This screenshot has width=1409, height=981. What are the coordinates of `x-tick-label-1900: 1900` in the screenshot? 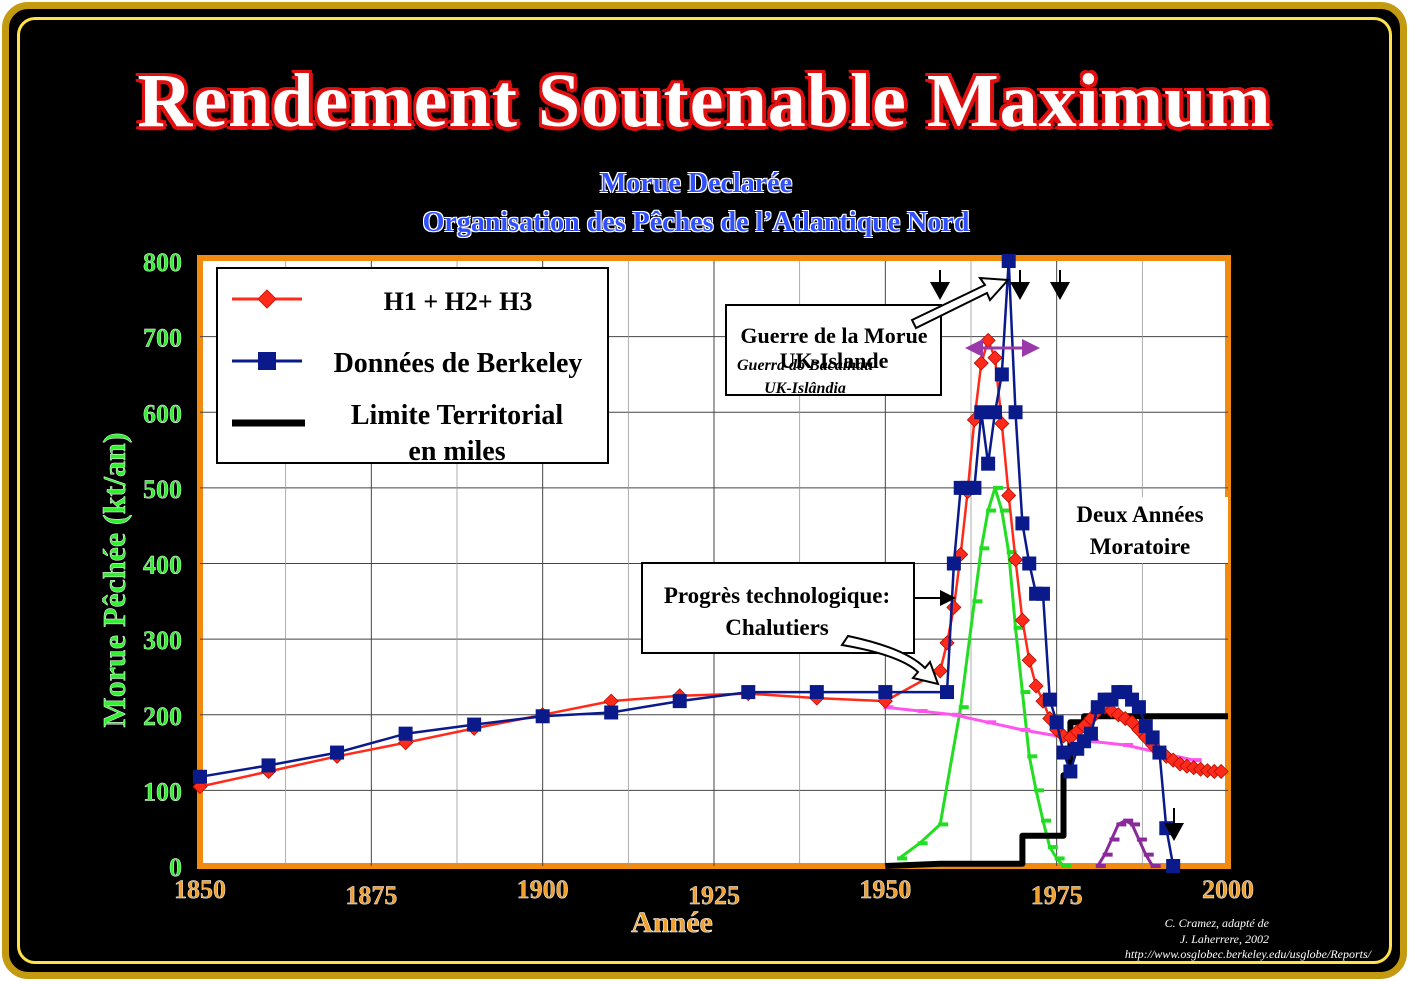 It's located at (543, 889).